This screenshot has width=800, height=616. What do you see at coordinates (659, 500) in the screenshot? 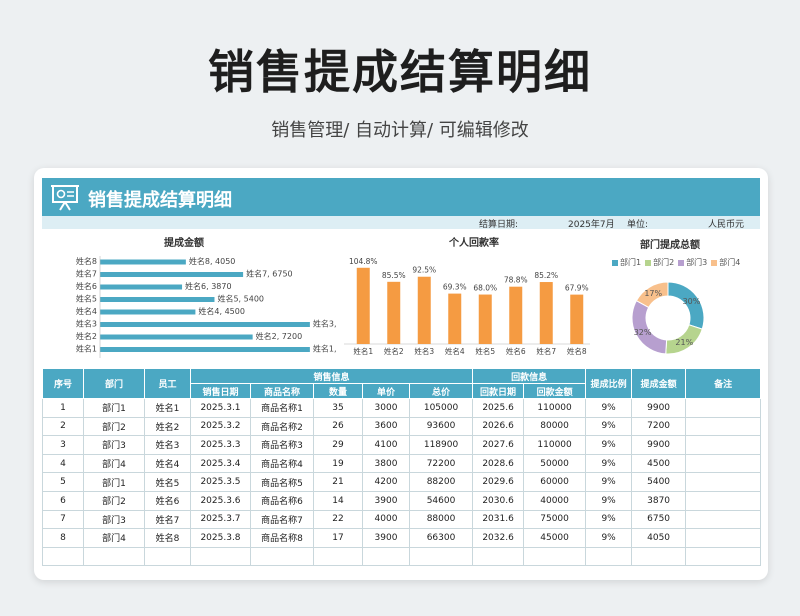
I see `cell-commission: 3870` at bounding box center [659, 500].